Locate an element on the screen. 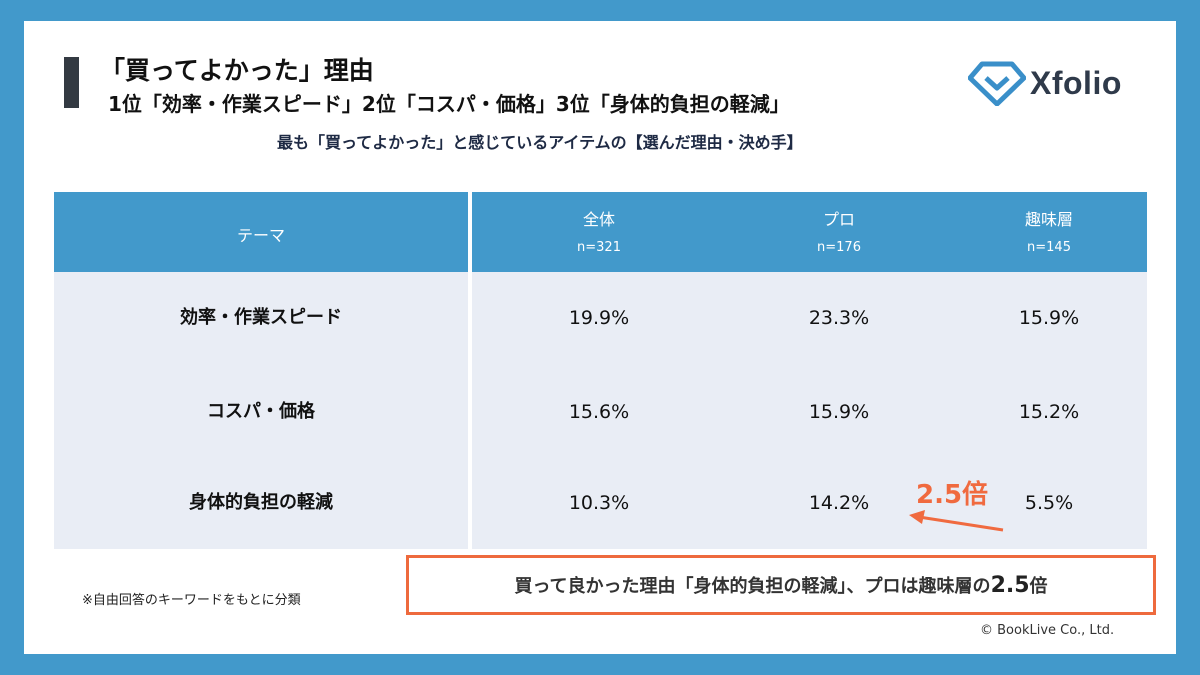 Image resolution: width=1200 pixels, height=675 pixels. value-pro: 23.3% is located at coordinates (839, 318).